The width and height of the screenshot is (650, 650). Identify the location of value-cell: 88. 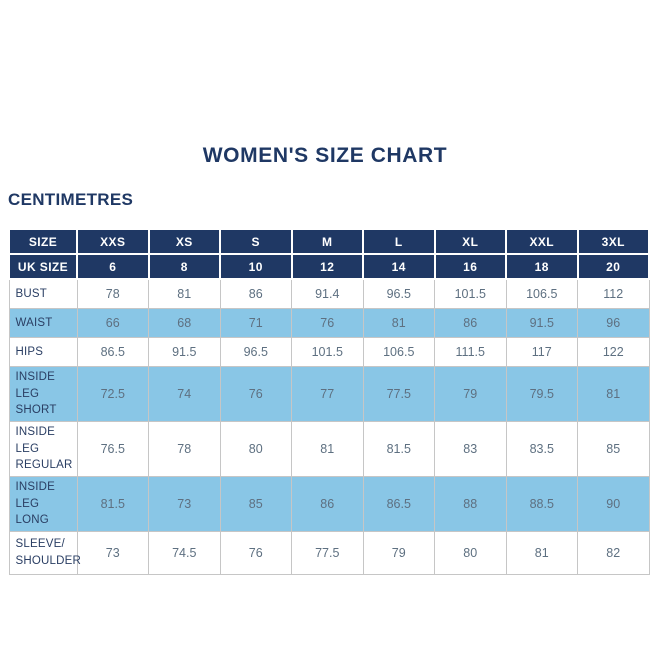
(470, 504).